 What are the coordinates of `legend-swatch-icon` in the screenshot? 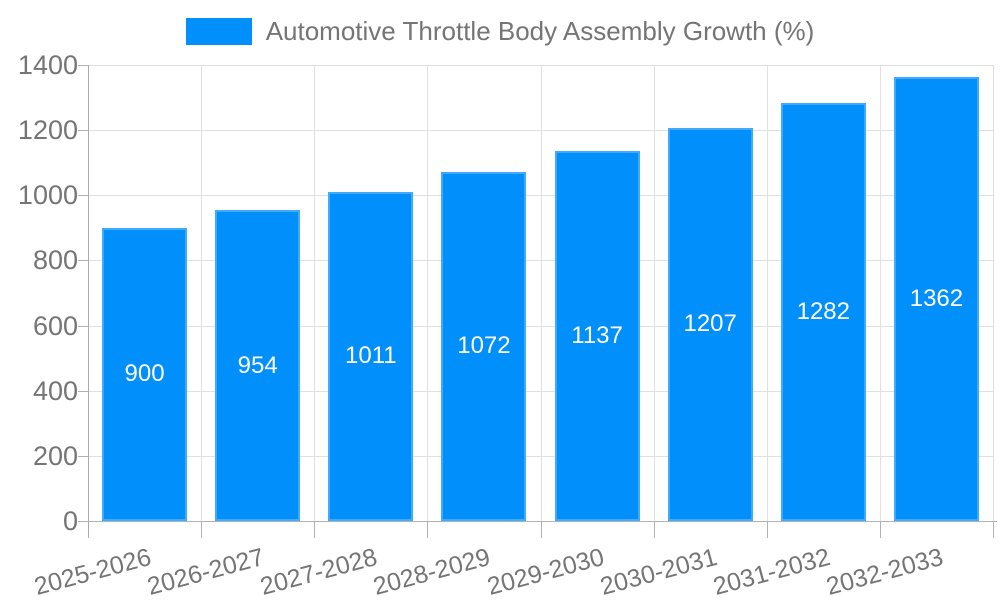 It's located at (218, 31).